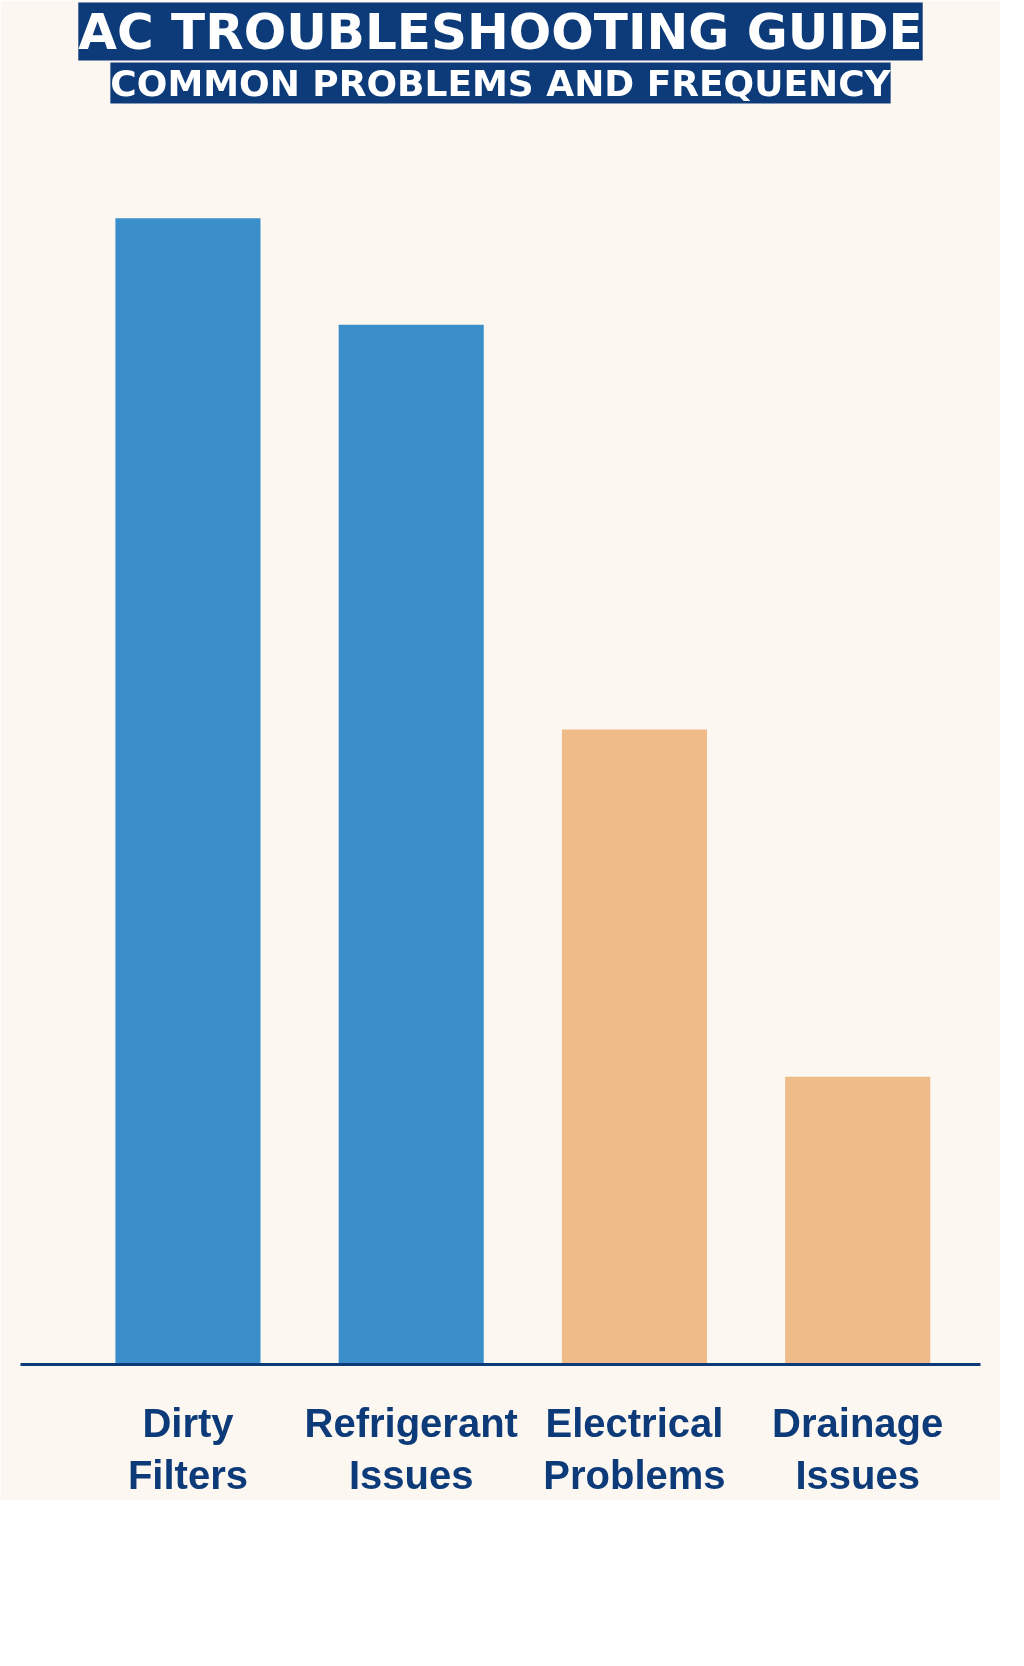  Describe the element at coordinates (858, 1449) in the screenshot. I see `x-tick-label: Drainage Issues` at that location.